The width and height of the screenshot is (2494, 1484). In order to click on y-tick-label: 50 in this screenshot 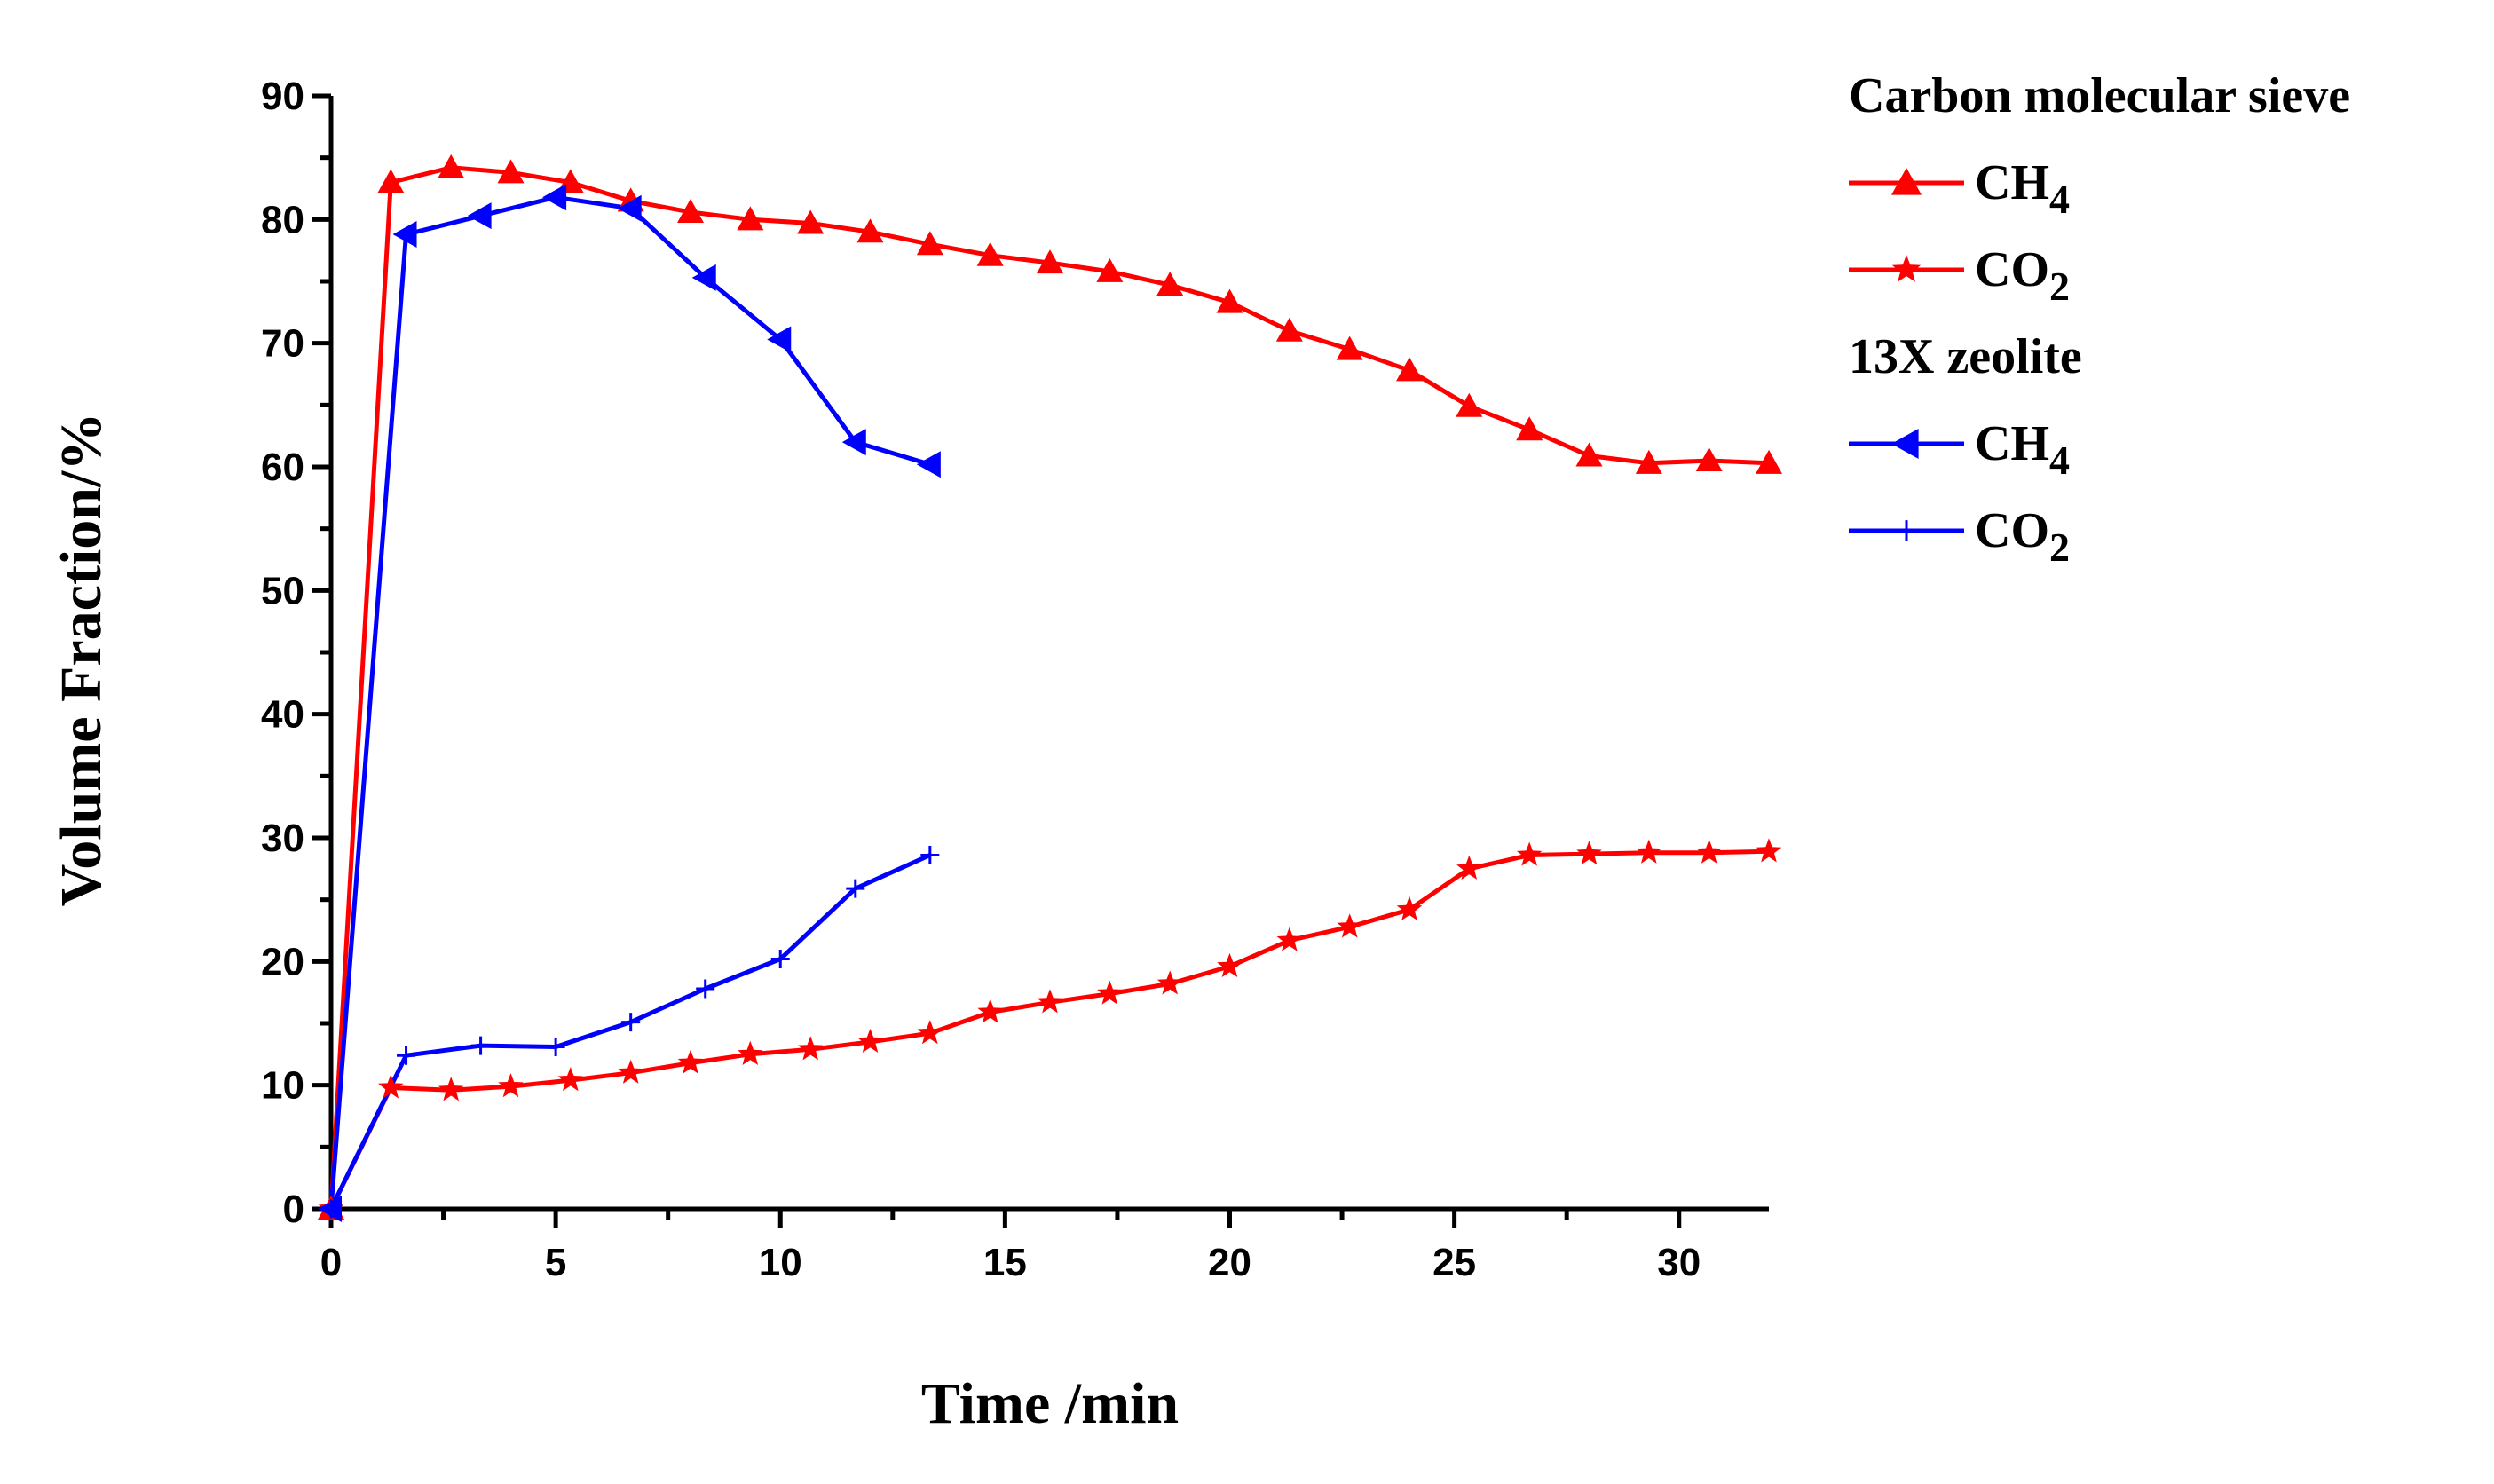, I will do `click(283, 590)`.